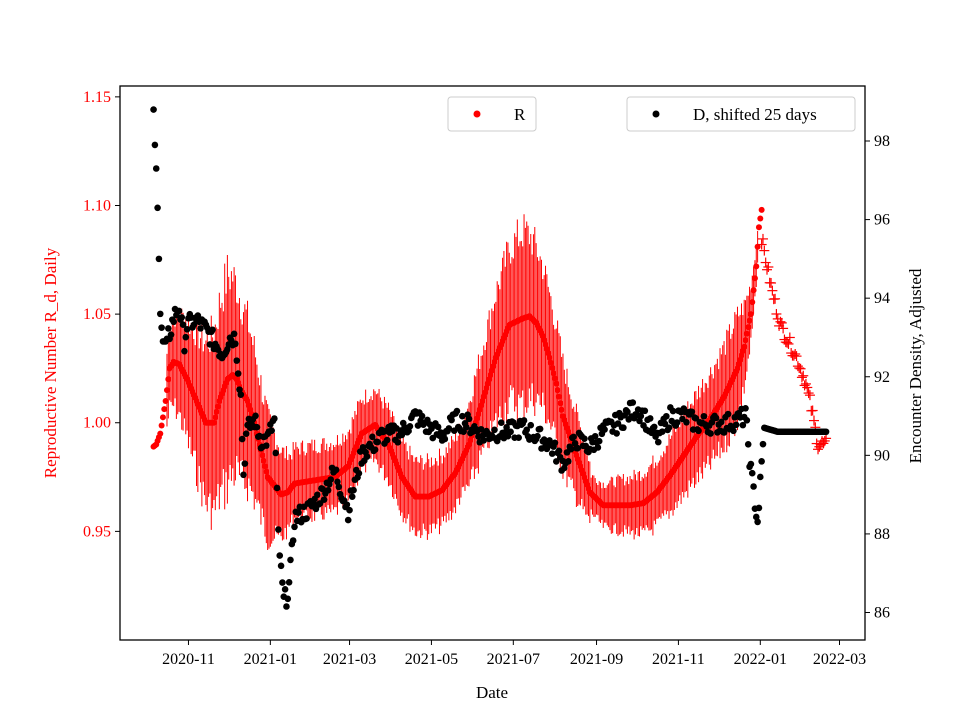  Describe the element at coordinates (882, 141) in the screenshot. I see `y-right-tick-label: 98` at that location.